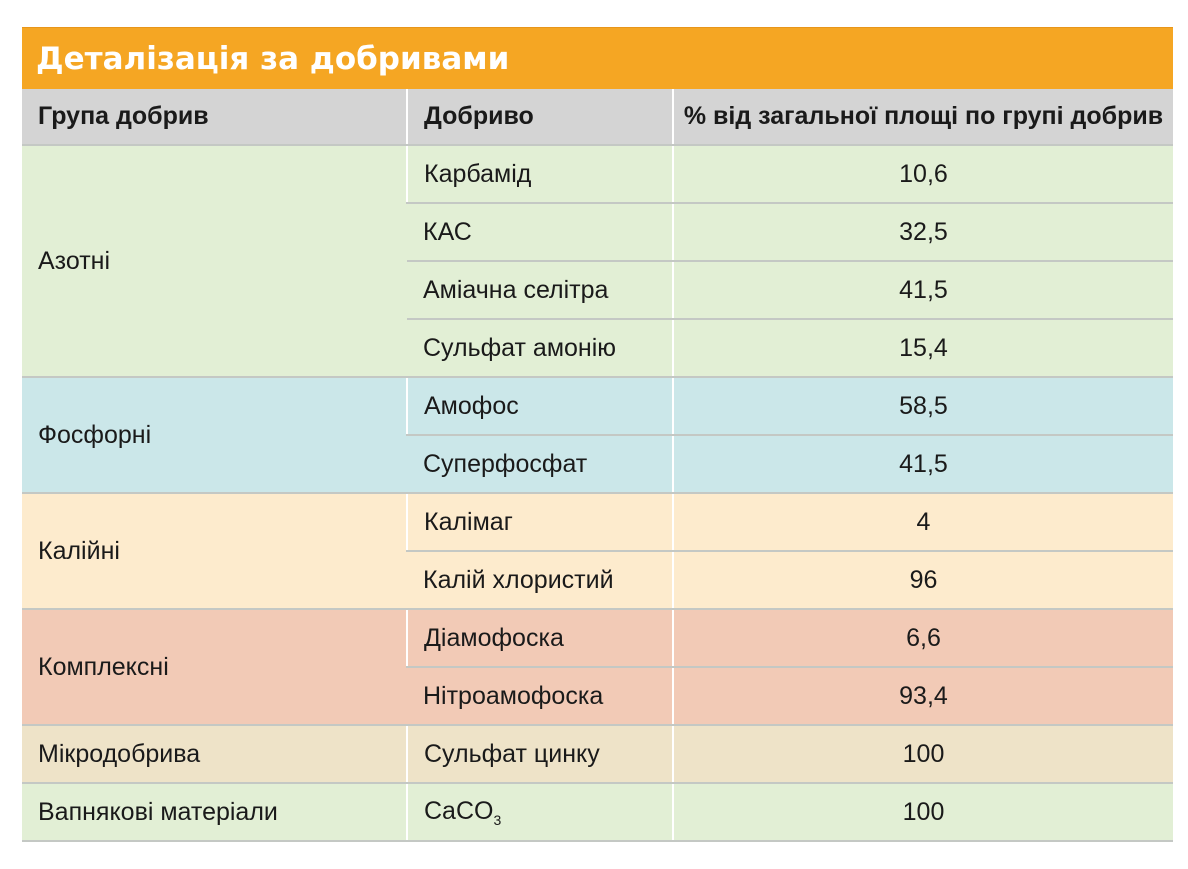  I want to click on table-row: Сульфат амонію 15,4, so click(597, 348).